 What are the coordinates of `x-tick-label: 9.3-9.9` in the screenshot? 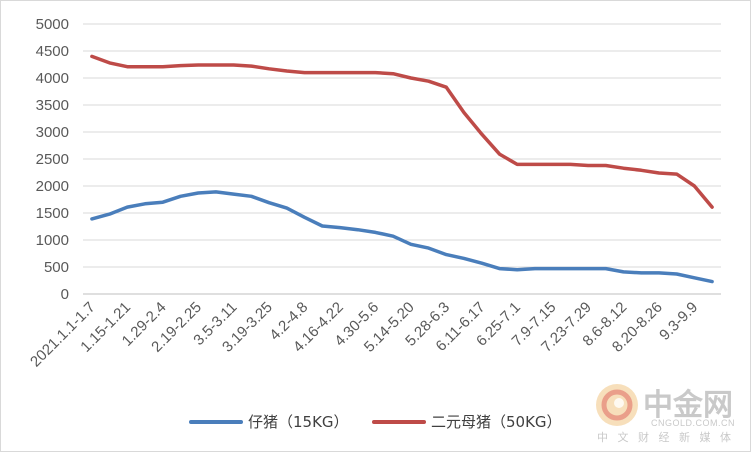 It's located at (678, 321).